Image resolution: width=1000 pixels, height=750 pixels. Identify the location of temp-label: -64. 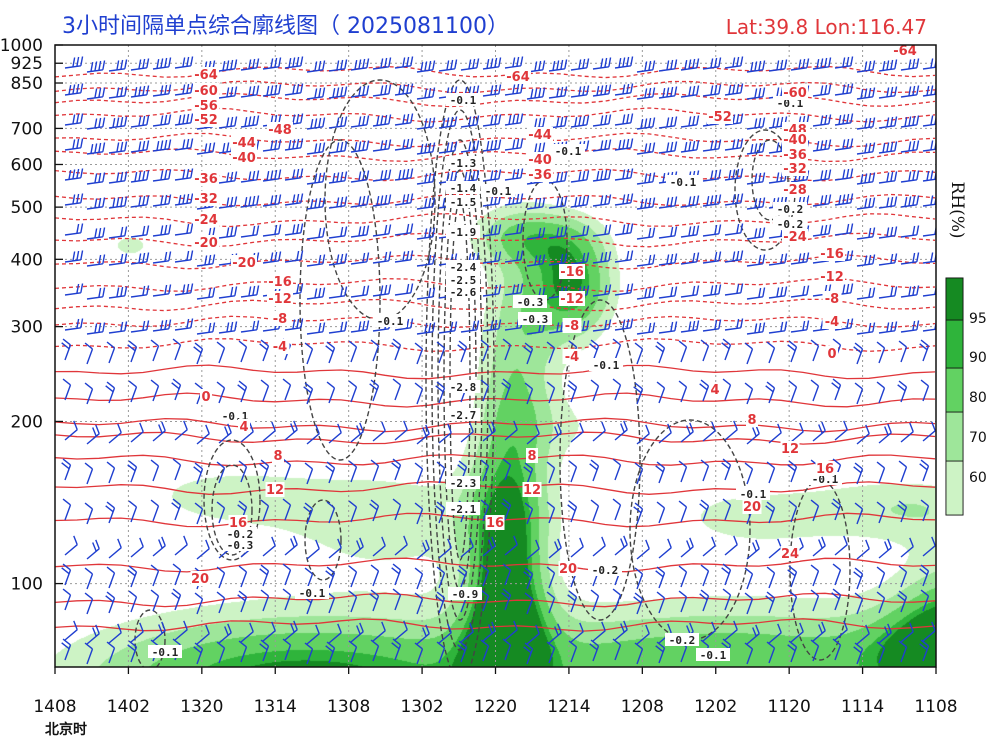
(905, 51).